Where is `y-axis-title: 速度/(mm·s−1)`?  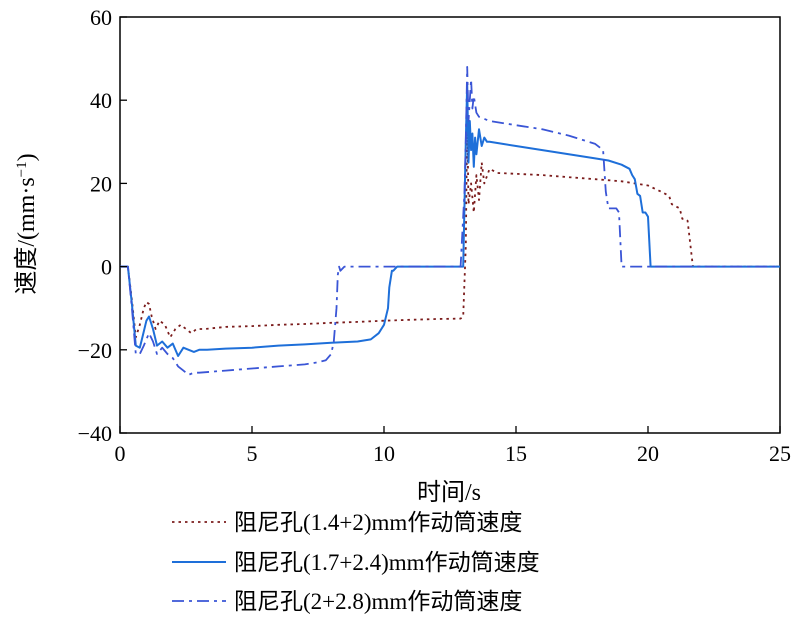
y-axis-title: 速度/(mm·s−1) is located at coordinates (26, 223).